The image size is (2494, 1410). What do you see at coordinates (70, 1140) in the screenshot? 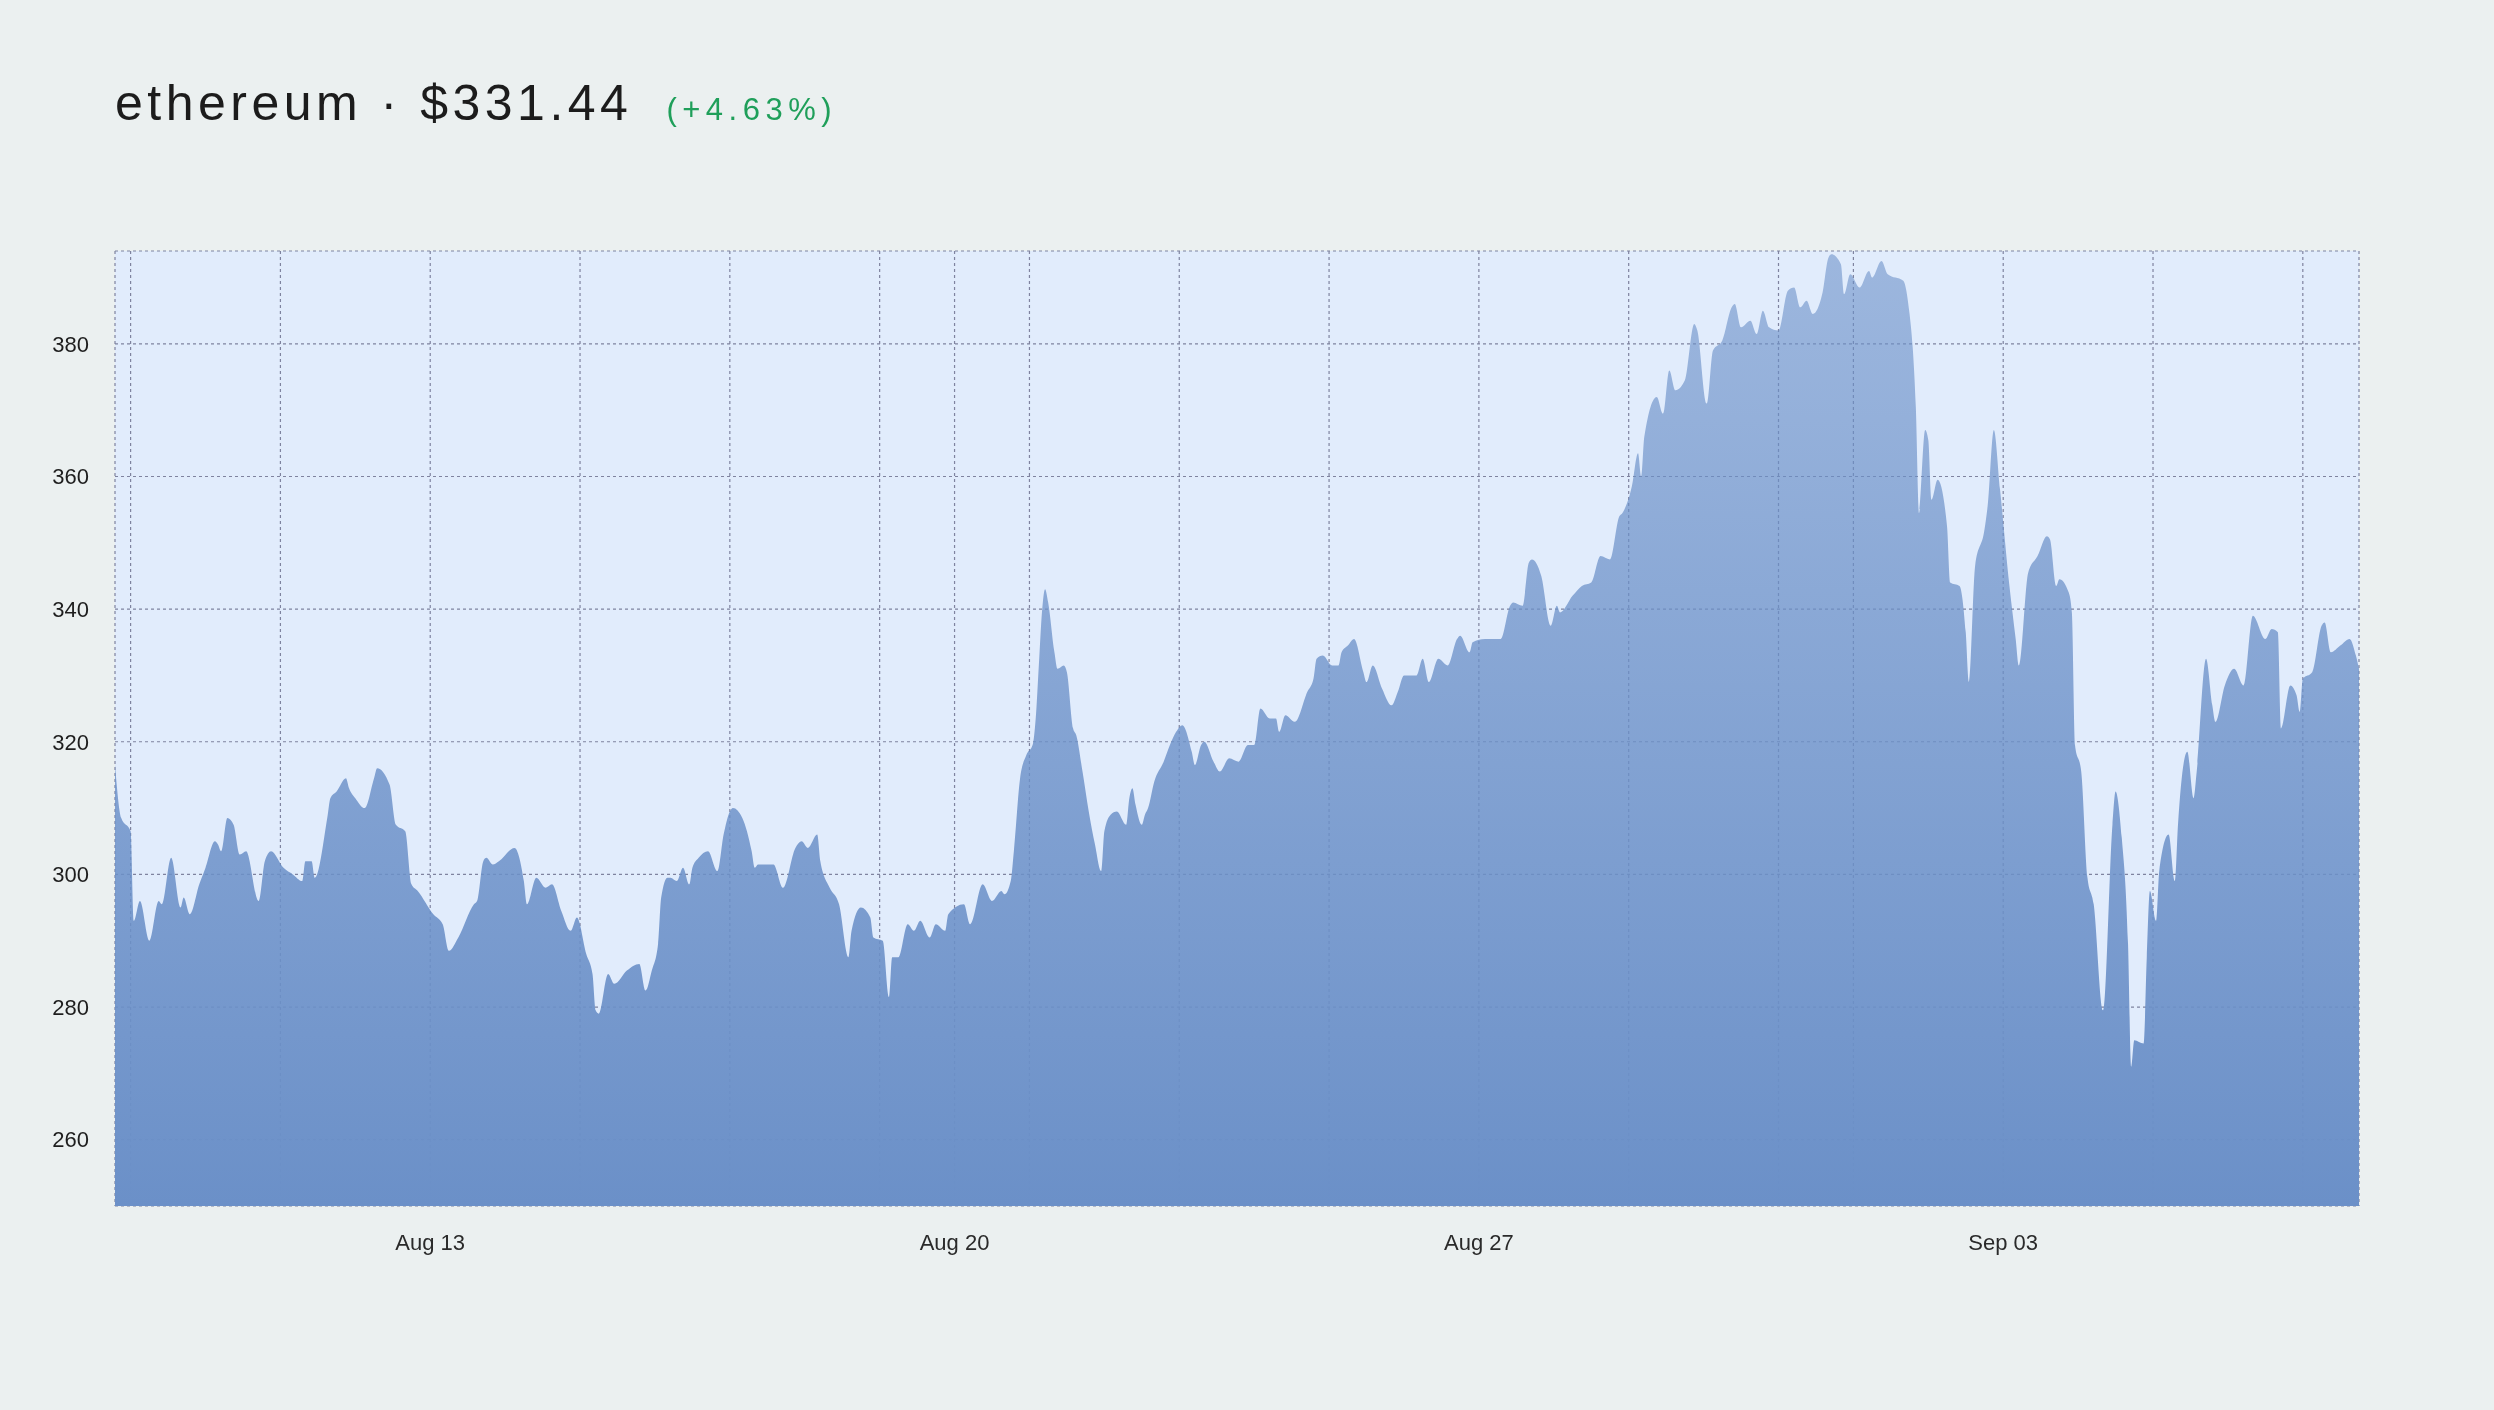
I see `y-tick-label: 260` at bounding box center [70, 1140].